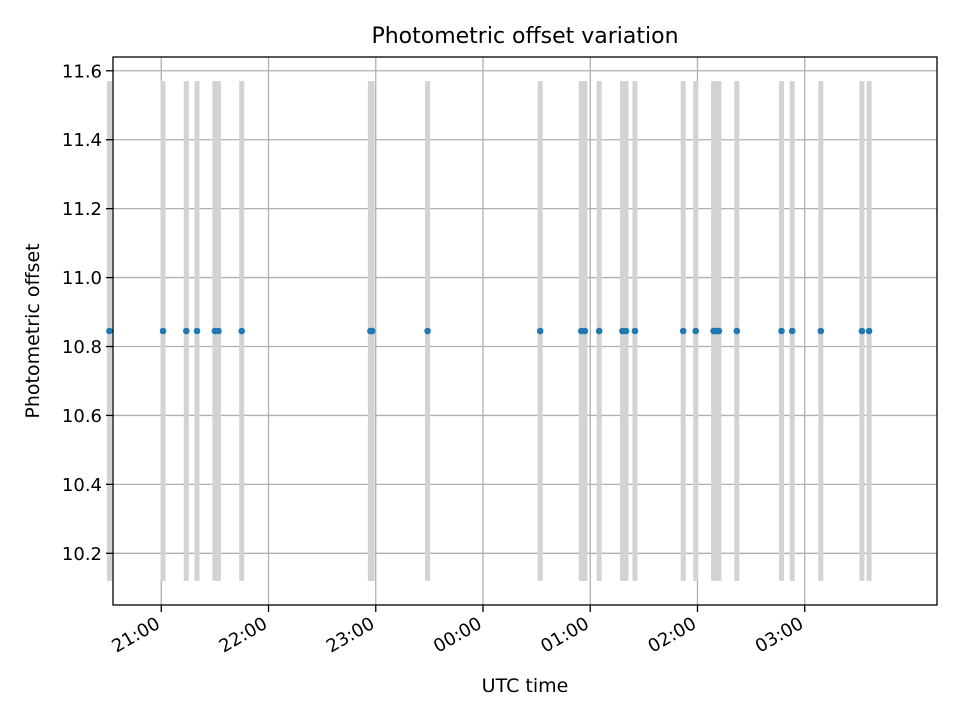  I want to click on y-tick-label: 10.4, so click(82, 485).